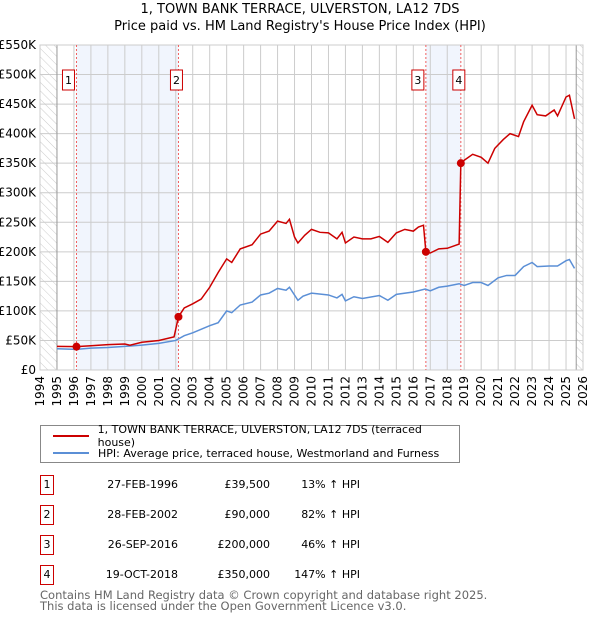 This screenshot has height=620, width=600. What do you see at coordinates (18, 222) in the screenshot?
I see `y-tick-label: £250K` at bounding box center [18, 222].